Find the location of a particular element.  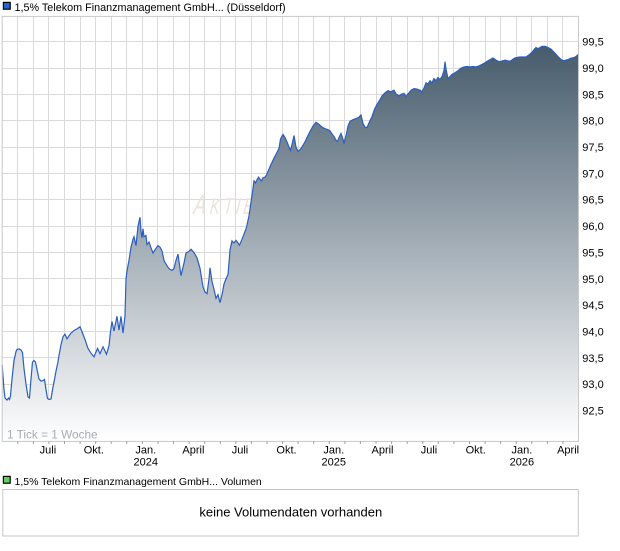

svg-text: 99,5 is located at coordinates (592, 43).